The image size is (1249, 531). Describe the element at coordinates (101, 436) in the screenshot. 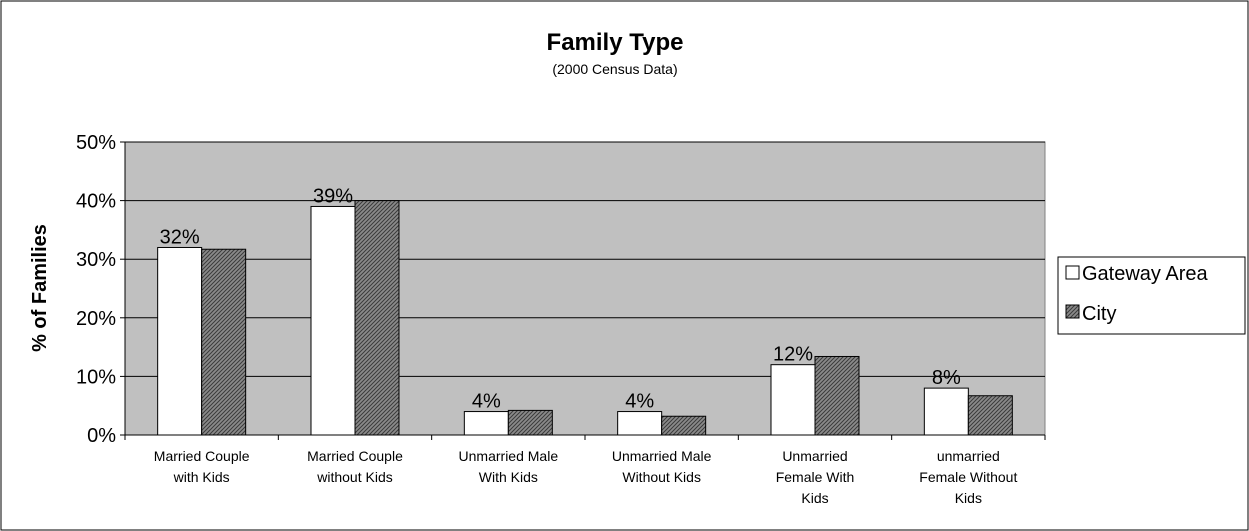

I see `y-tick-label: 0%` at that location.